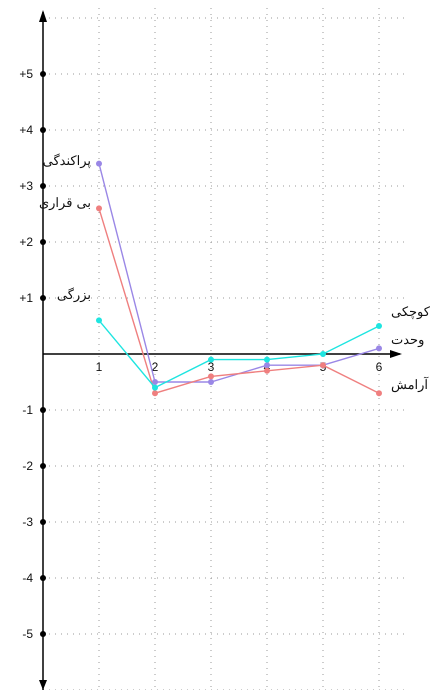 This screenshot has height=690, width=444. I want to click on y-axis-arrow-down, so click(43, 685).